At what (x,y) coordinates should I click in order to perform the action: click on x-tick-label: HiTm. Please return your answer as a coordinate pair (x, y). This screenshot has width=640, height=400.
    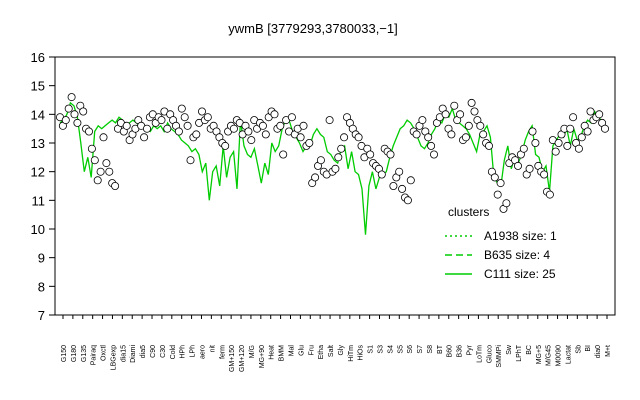
    Looking at the image, I should click on (351, 353).